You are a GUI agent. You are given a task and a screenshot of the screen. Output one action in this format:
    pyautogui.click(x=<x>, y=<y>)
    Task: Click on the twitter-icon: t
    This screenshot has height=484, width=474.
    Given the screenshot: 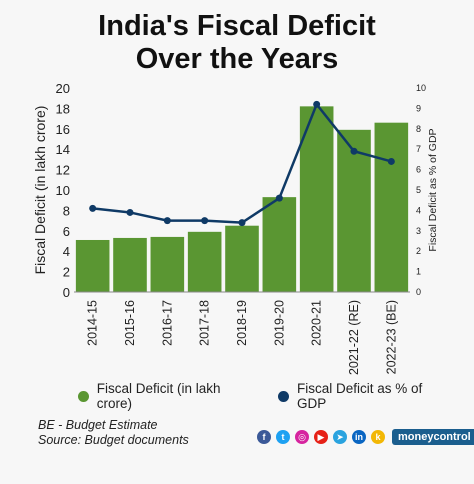 What is the action you would take?
    pyautogui.click(x=283, y=437)
    